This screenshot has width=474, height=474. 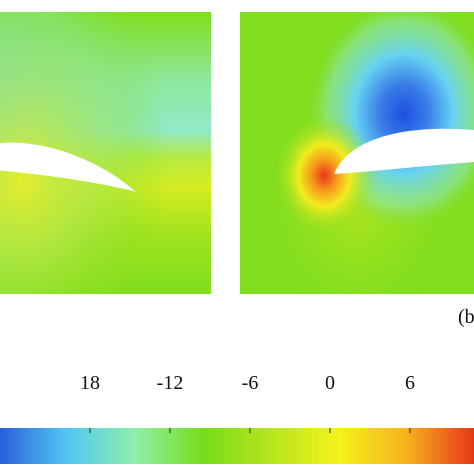 What do you see at coordinates (410, 383) in the screenshot?
I see `colorbar-tick-label: 6` at bounding box center [410, 383].